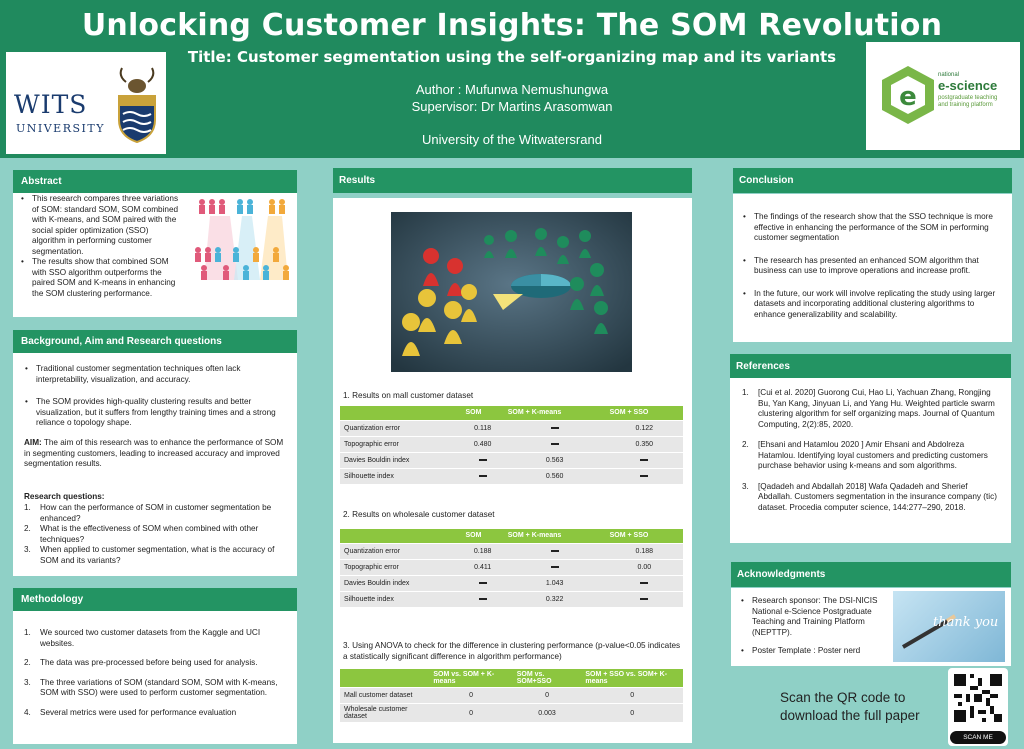  I want to click on table-row: Mall customer dataset 0 0 0, so click(511, 695).